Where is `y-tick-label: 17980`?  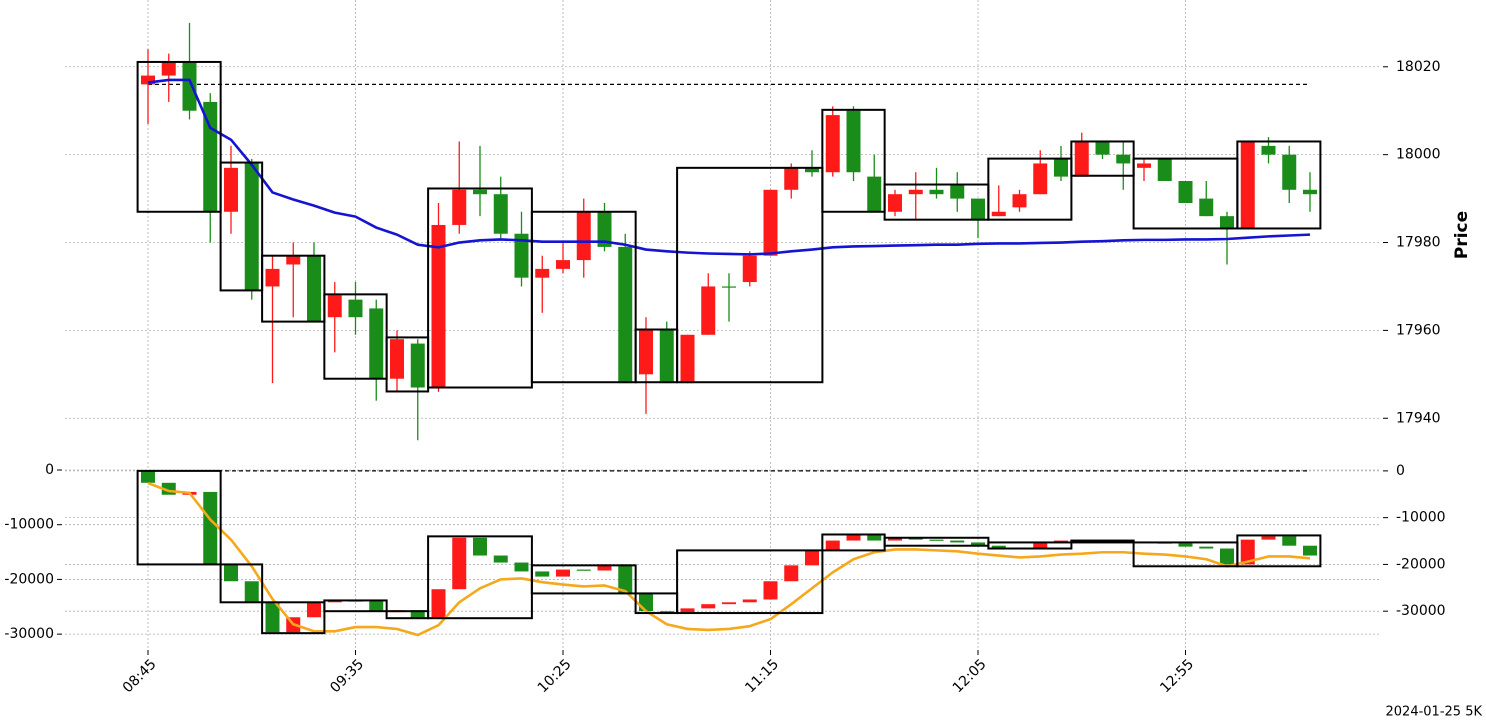
y-tick-label: 17980 is located at coordinates (1418, 243).